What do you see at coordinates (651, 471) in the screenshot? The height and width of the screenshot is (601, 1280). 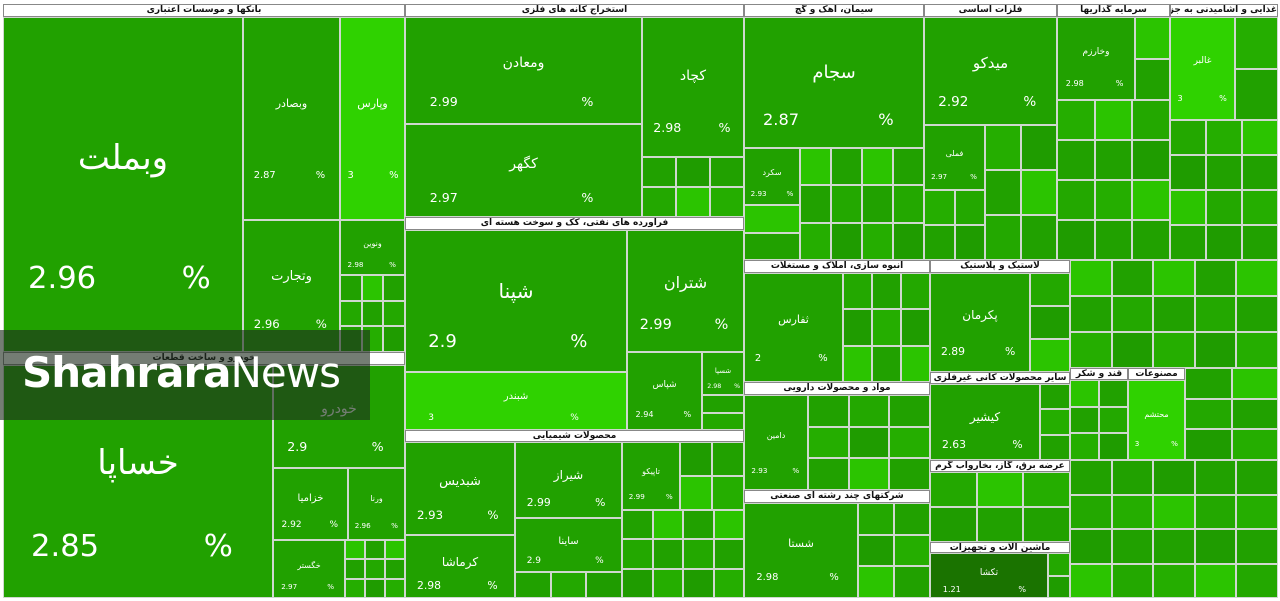 I see `stock-name: تاپیکو` at bounding box center [651, 471].